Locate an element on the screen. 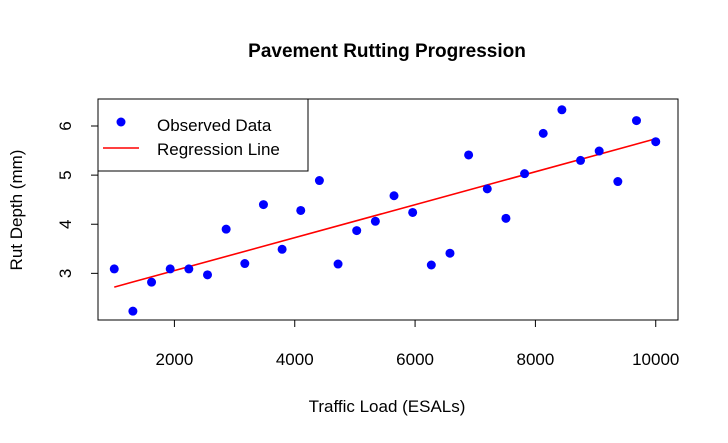 The height and width of the screenshot is (443, 728). x-axis-label: Traffic Load (ESALs) is located at coordinates (387, 406).